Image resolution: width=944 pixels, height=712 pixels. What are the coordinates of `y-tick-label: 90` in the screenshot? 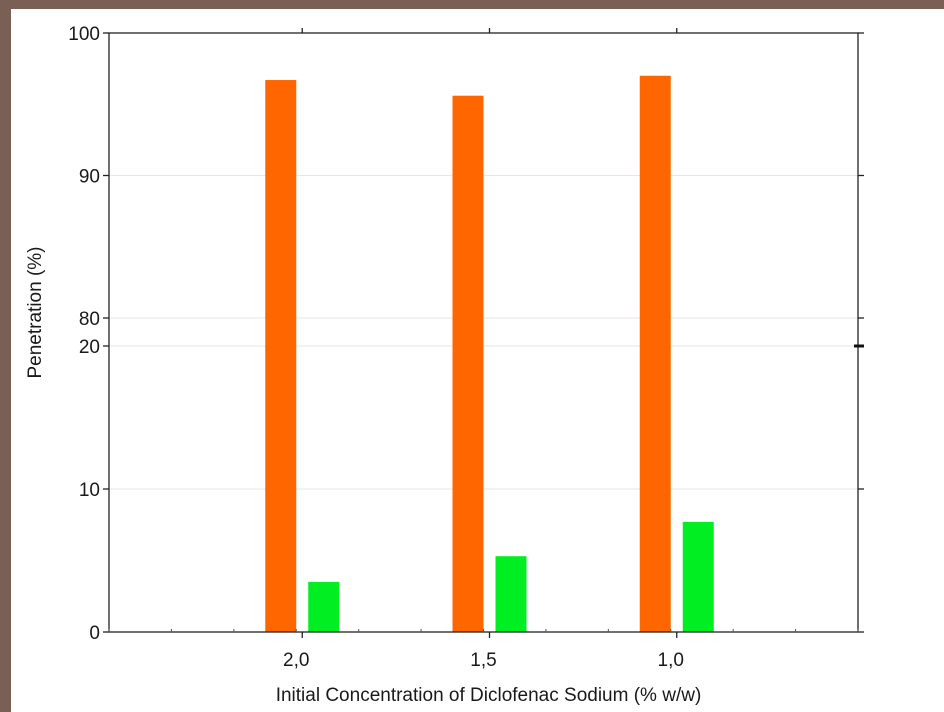 It's located at (89, 177).